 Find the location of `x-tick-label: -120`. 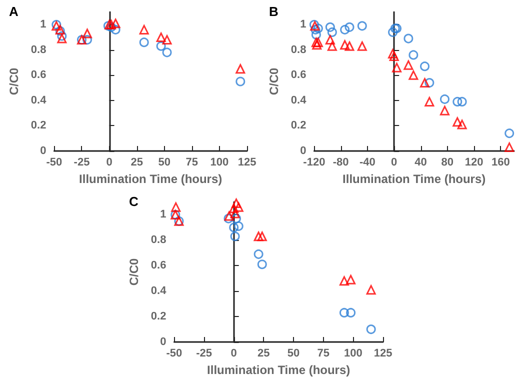

x-tick-label: -120 is located at coordinates (314, 162).